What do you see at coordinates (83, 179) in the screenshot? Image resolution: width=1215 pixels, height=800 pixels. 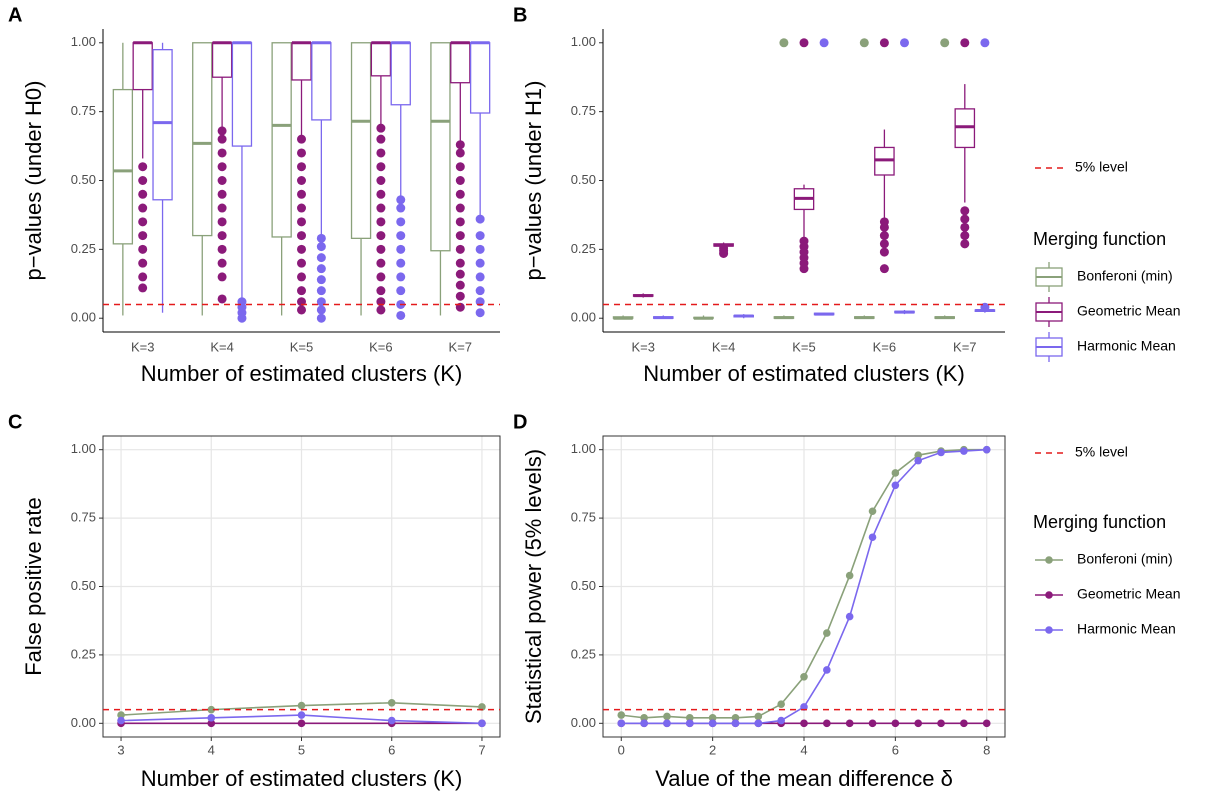 I see `y-tick-label: 0.50` at bounding box center [83, 179].